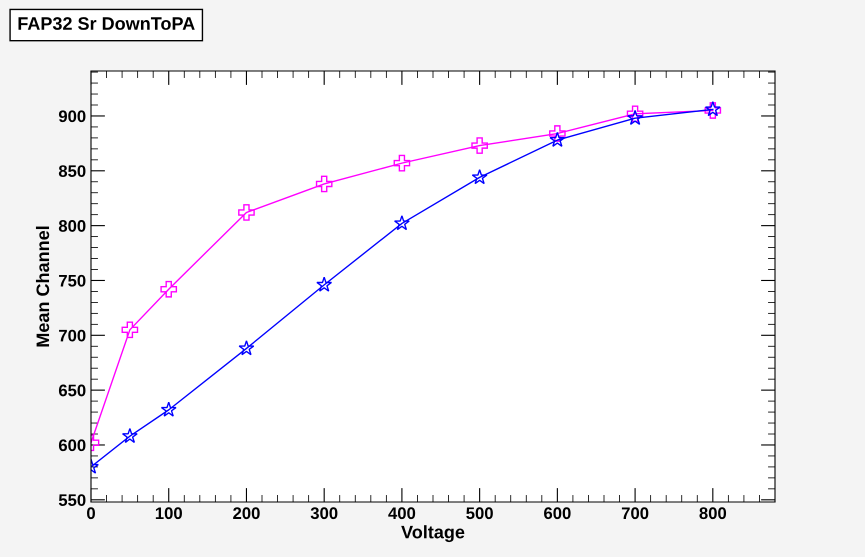 This screenshot has width=865, height=557. I want to click on y-tick-label: 600, so click(72, 445).